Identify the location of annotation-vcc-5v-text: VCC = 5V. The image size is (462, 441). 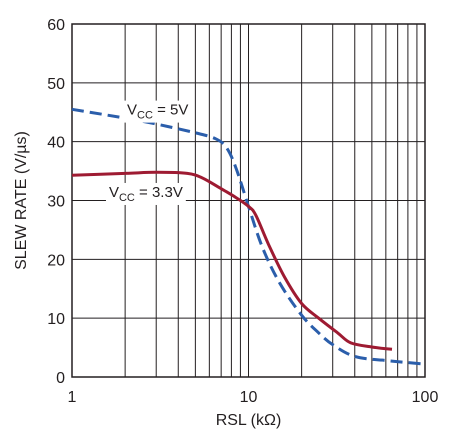
(157, 112).